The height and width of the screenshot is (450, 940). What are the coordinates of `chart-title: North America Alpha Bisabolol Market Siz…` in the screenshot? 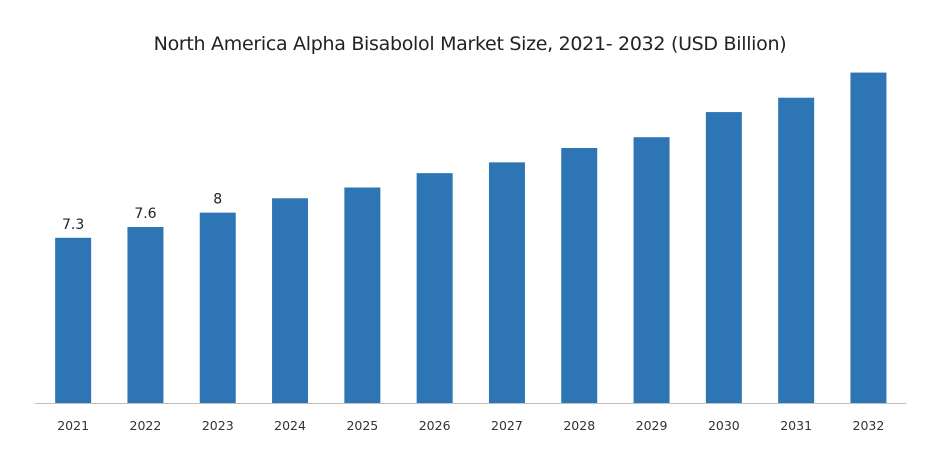 It's located at (470, 44).